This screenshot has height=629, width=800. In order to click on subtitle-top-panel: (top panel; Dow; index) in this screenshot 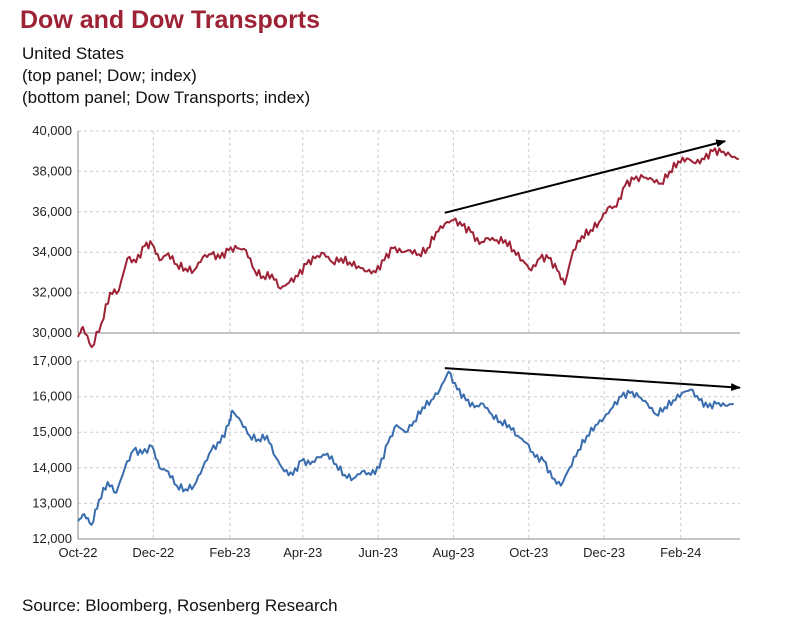, I will do `click(109, 75)`.